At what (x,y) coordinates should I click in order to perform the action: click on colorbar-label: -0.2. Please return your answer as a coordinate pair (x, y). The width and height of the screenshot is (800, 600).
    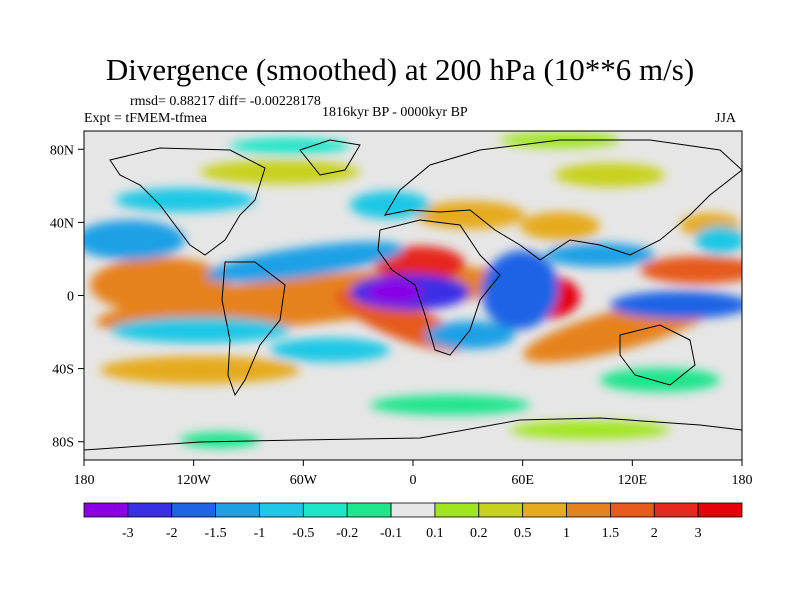
    Looking at the image, I should click on (347, 533).